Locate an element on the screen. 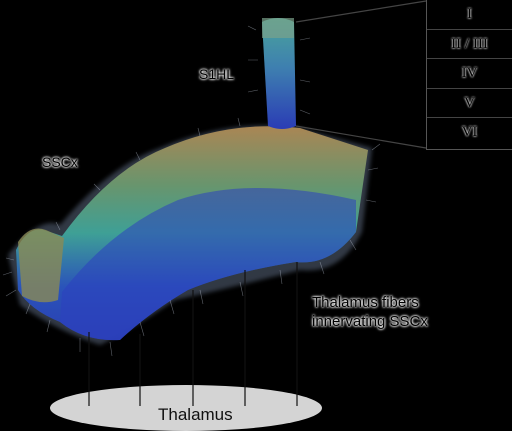 The image size is (512, 431). s1hl-column-top is located at coordinates (278, 28).